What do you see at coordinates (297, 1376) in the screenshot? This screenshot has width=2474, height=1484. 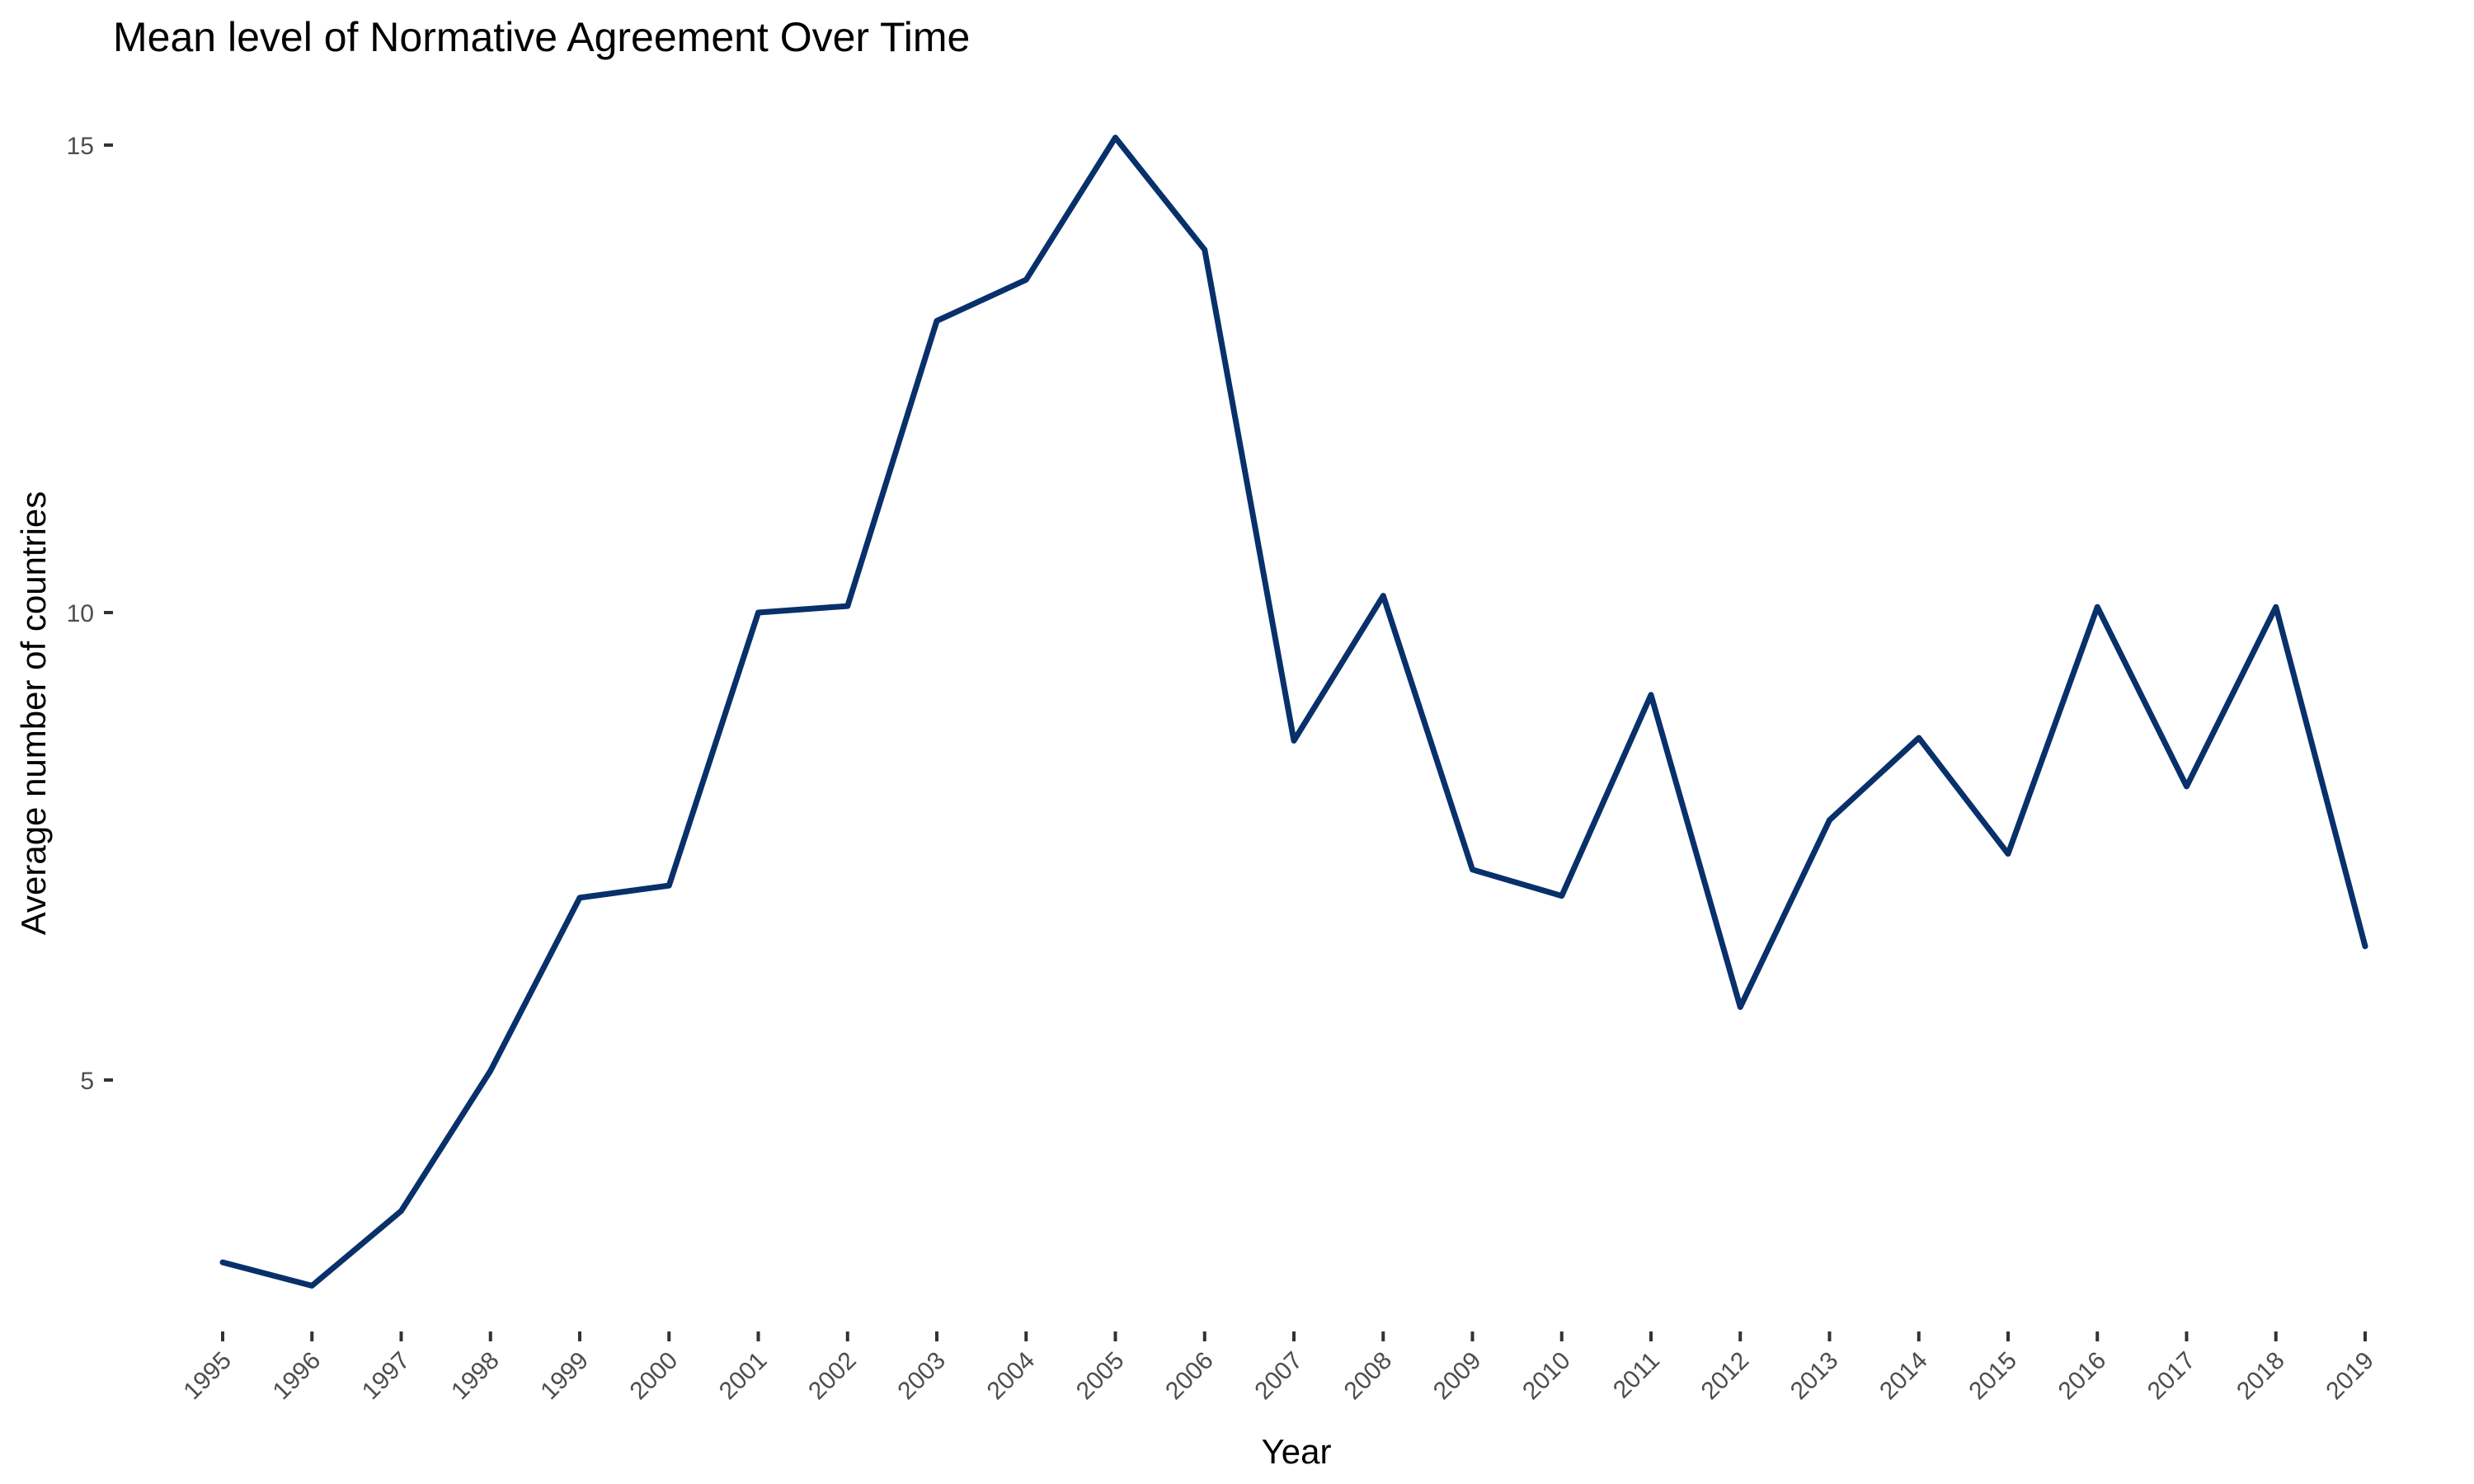 I see `x-tick-label: 1996` at bounding box center [297, 1376].